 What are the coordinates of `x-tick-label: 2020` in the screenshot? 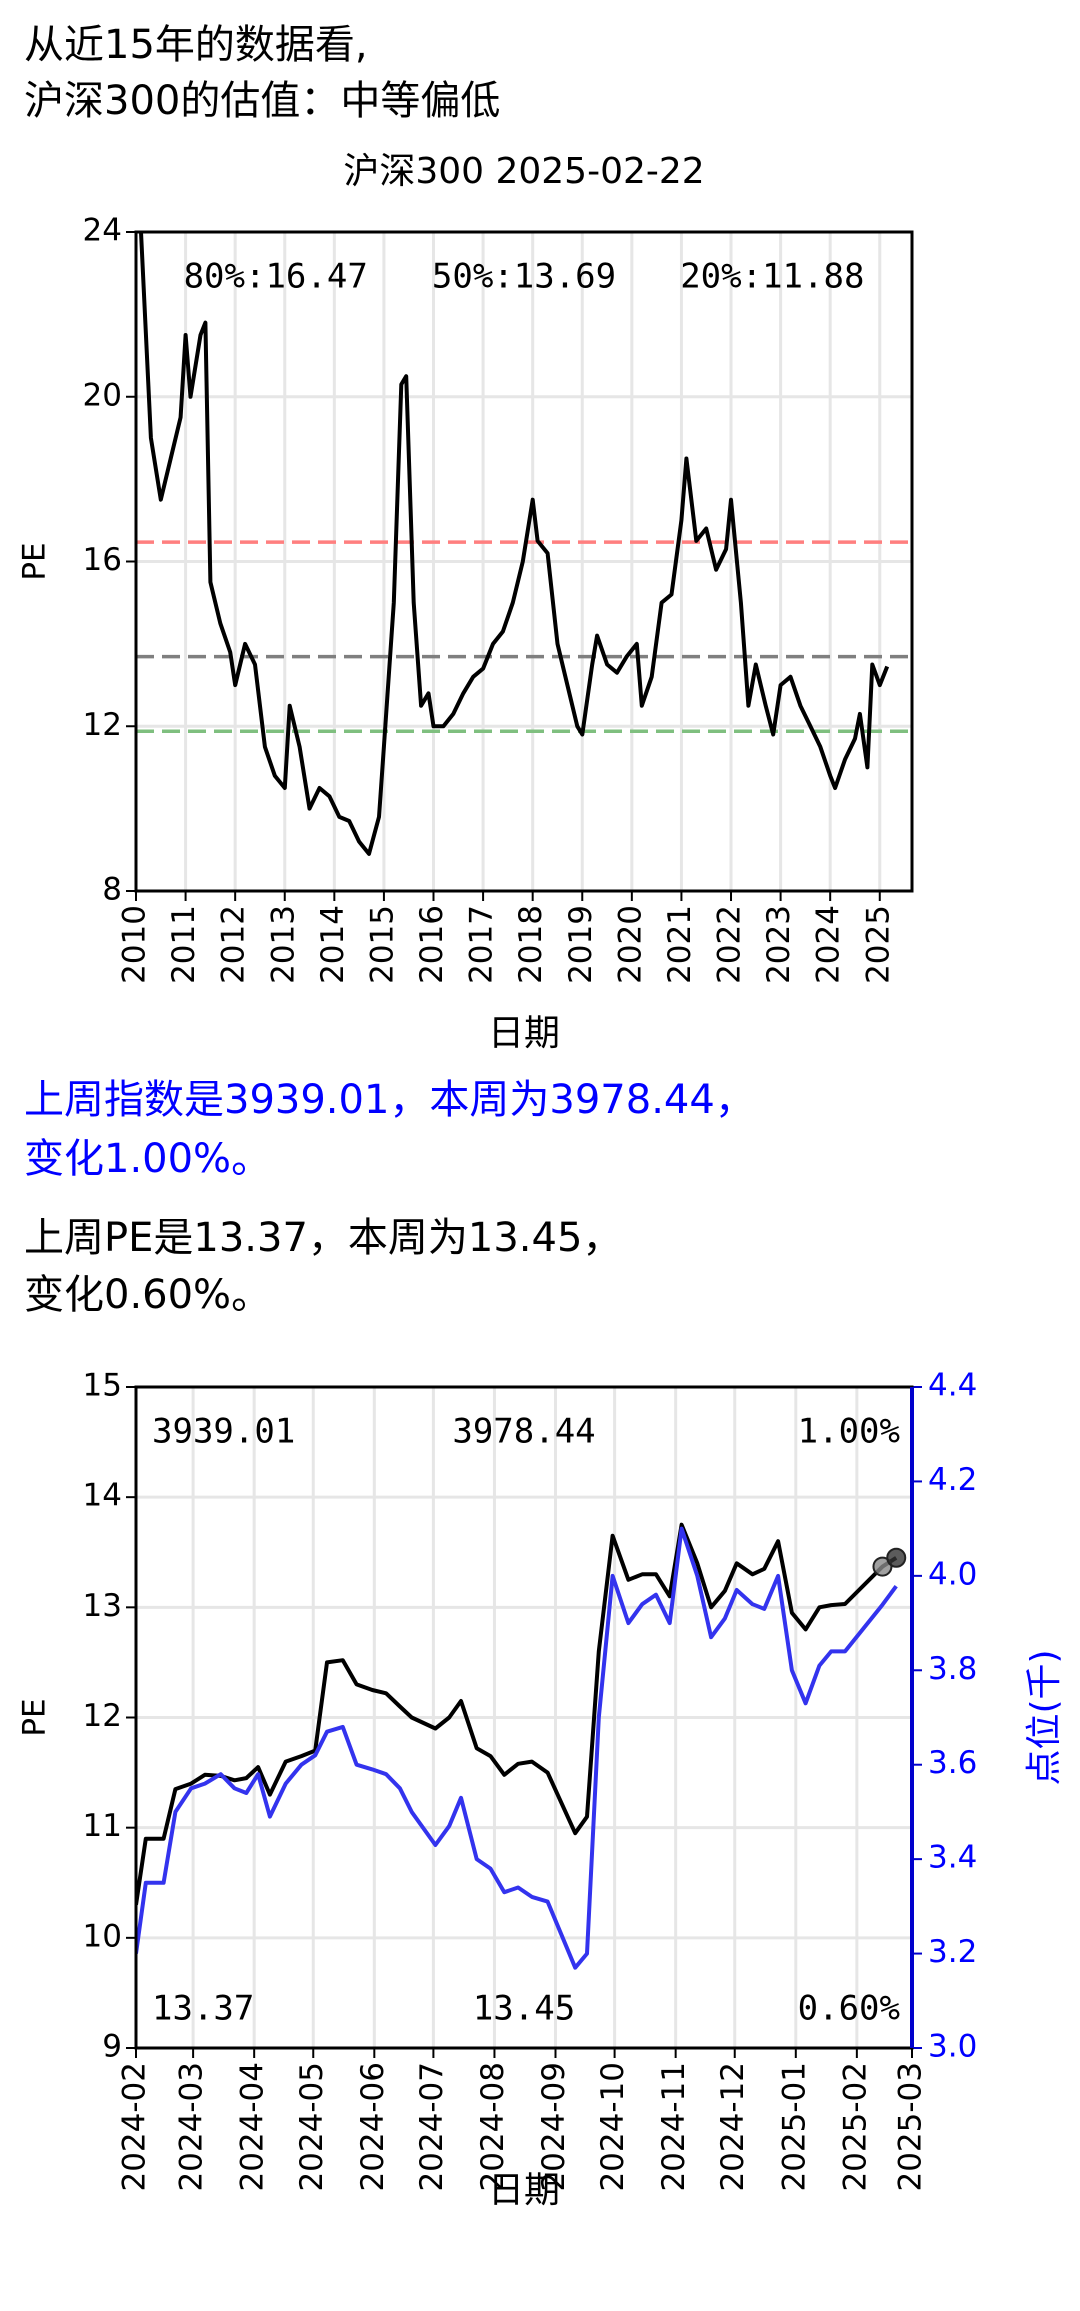 It's located at (630, 944).